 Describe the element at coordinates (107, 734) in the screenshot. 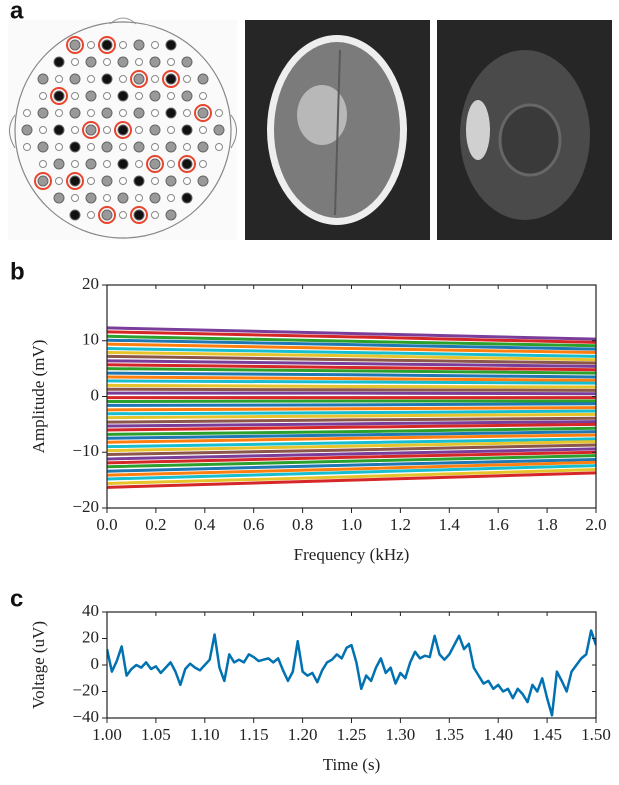

I see `x-tick-label: 1.00` at that location.